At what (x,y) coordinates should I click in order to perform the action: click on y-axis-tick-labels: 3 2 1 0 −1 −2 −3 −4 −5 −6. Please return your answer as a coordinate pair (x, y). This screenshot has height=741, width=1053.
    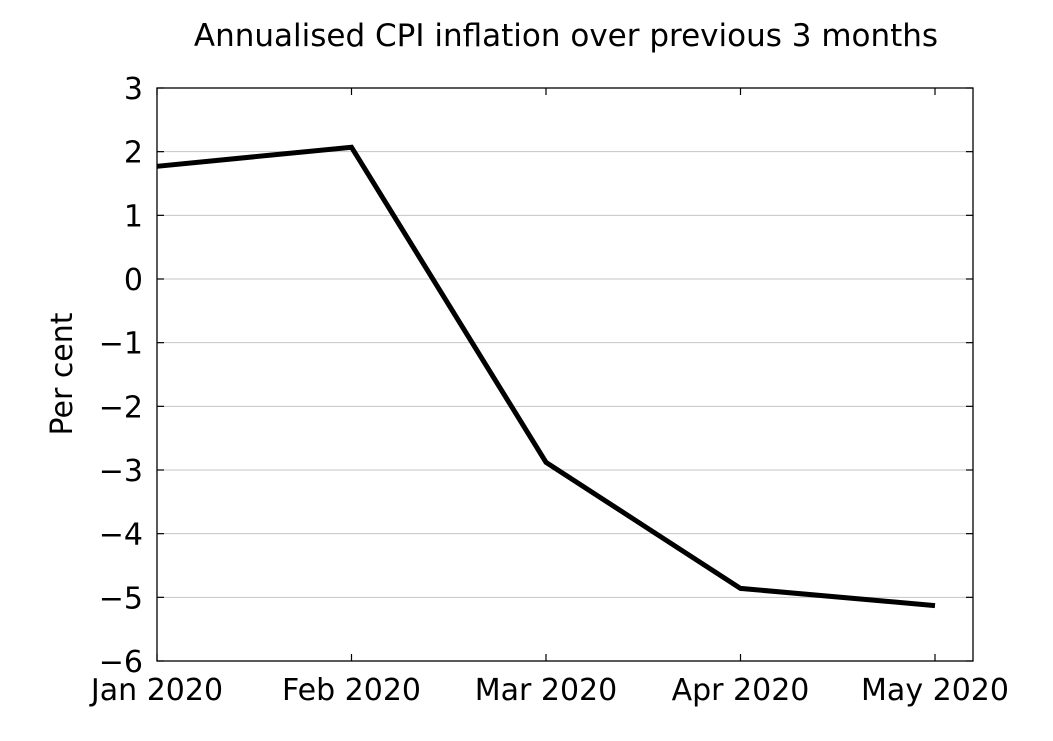
    Looking at the image, I should click on (121, 376).